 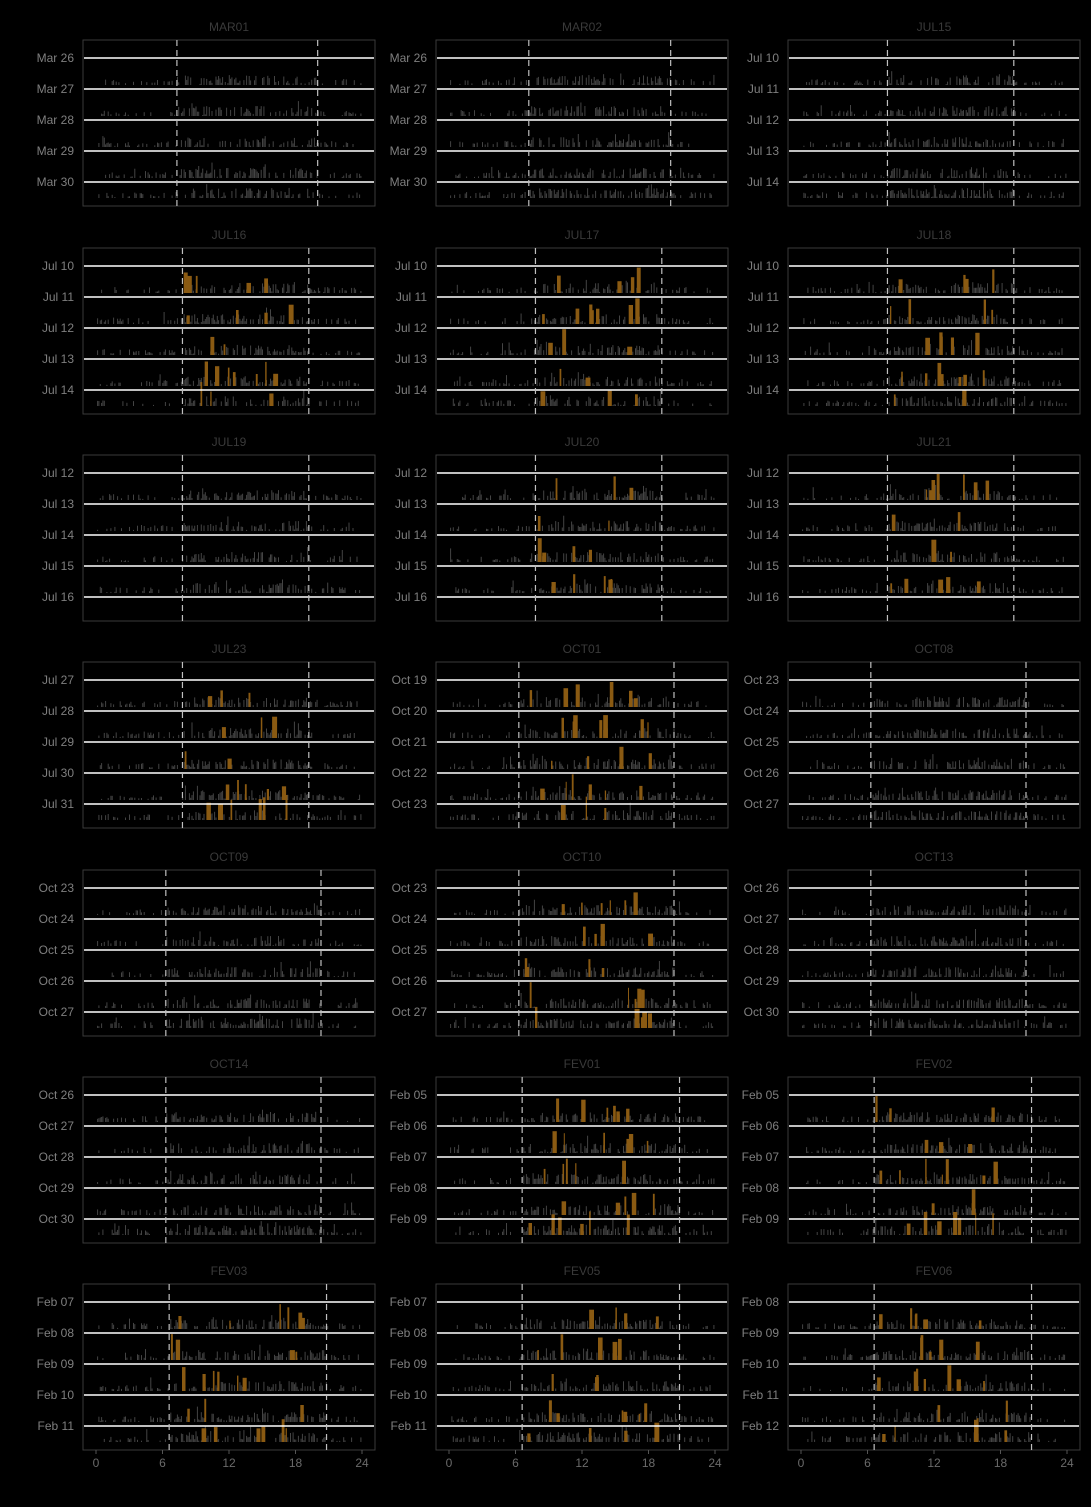 I want to click on panel-title: JUL19, so click(x=229, y=442).